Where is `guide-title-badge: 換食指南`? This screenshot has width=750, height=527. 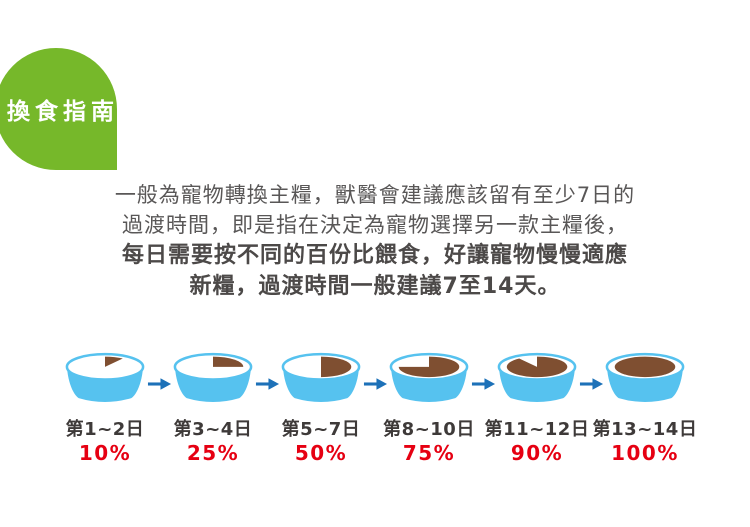
guide-title-badge: 換食指南 is located at coordinates (58, 109).